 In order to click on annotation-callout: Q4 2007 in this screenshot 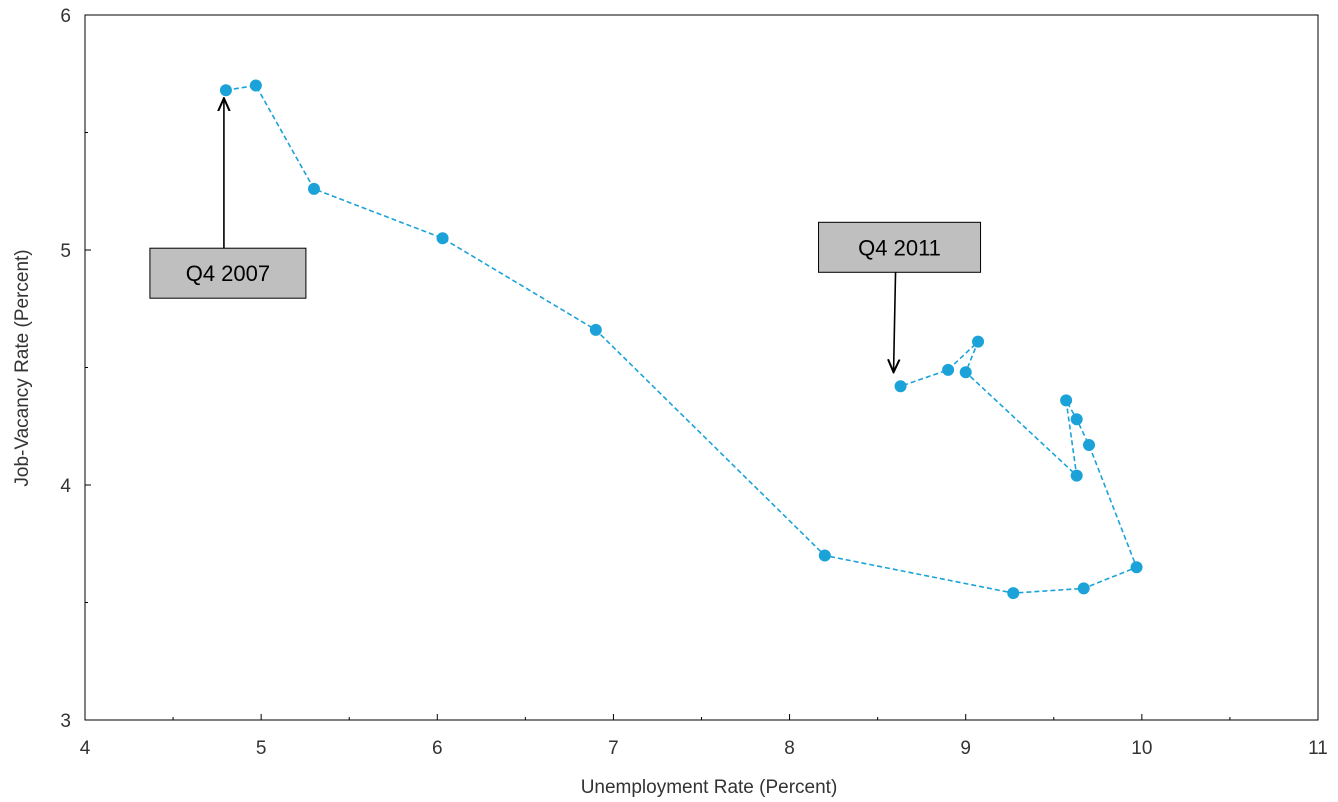, I will do `click(228, 198)`.